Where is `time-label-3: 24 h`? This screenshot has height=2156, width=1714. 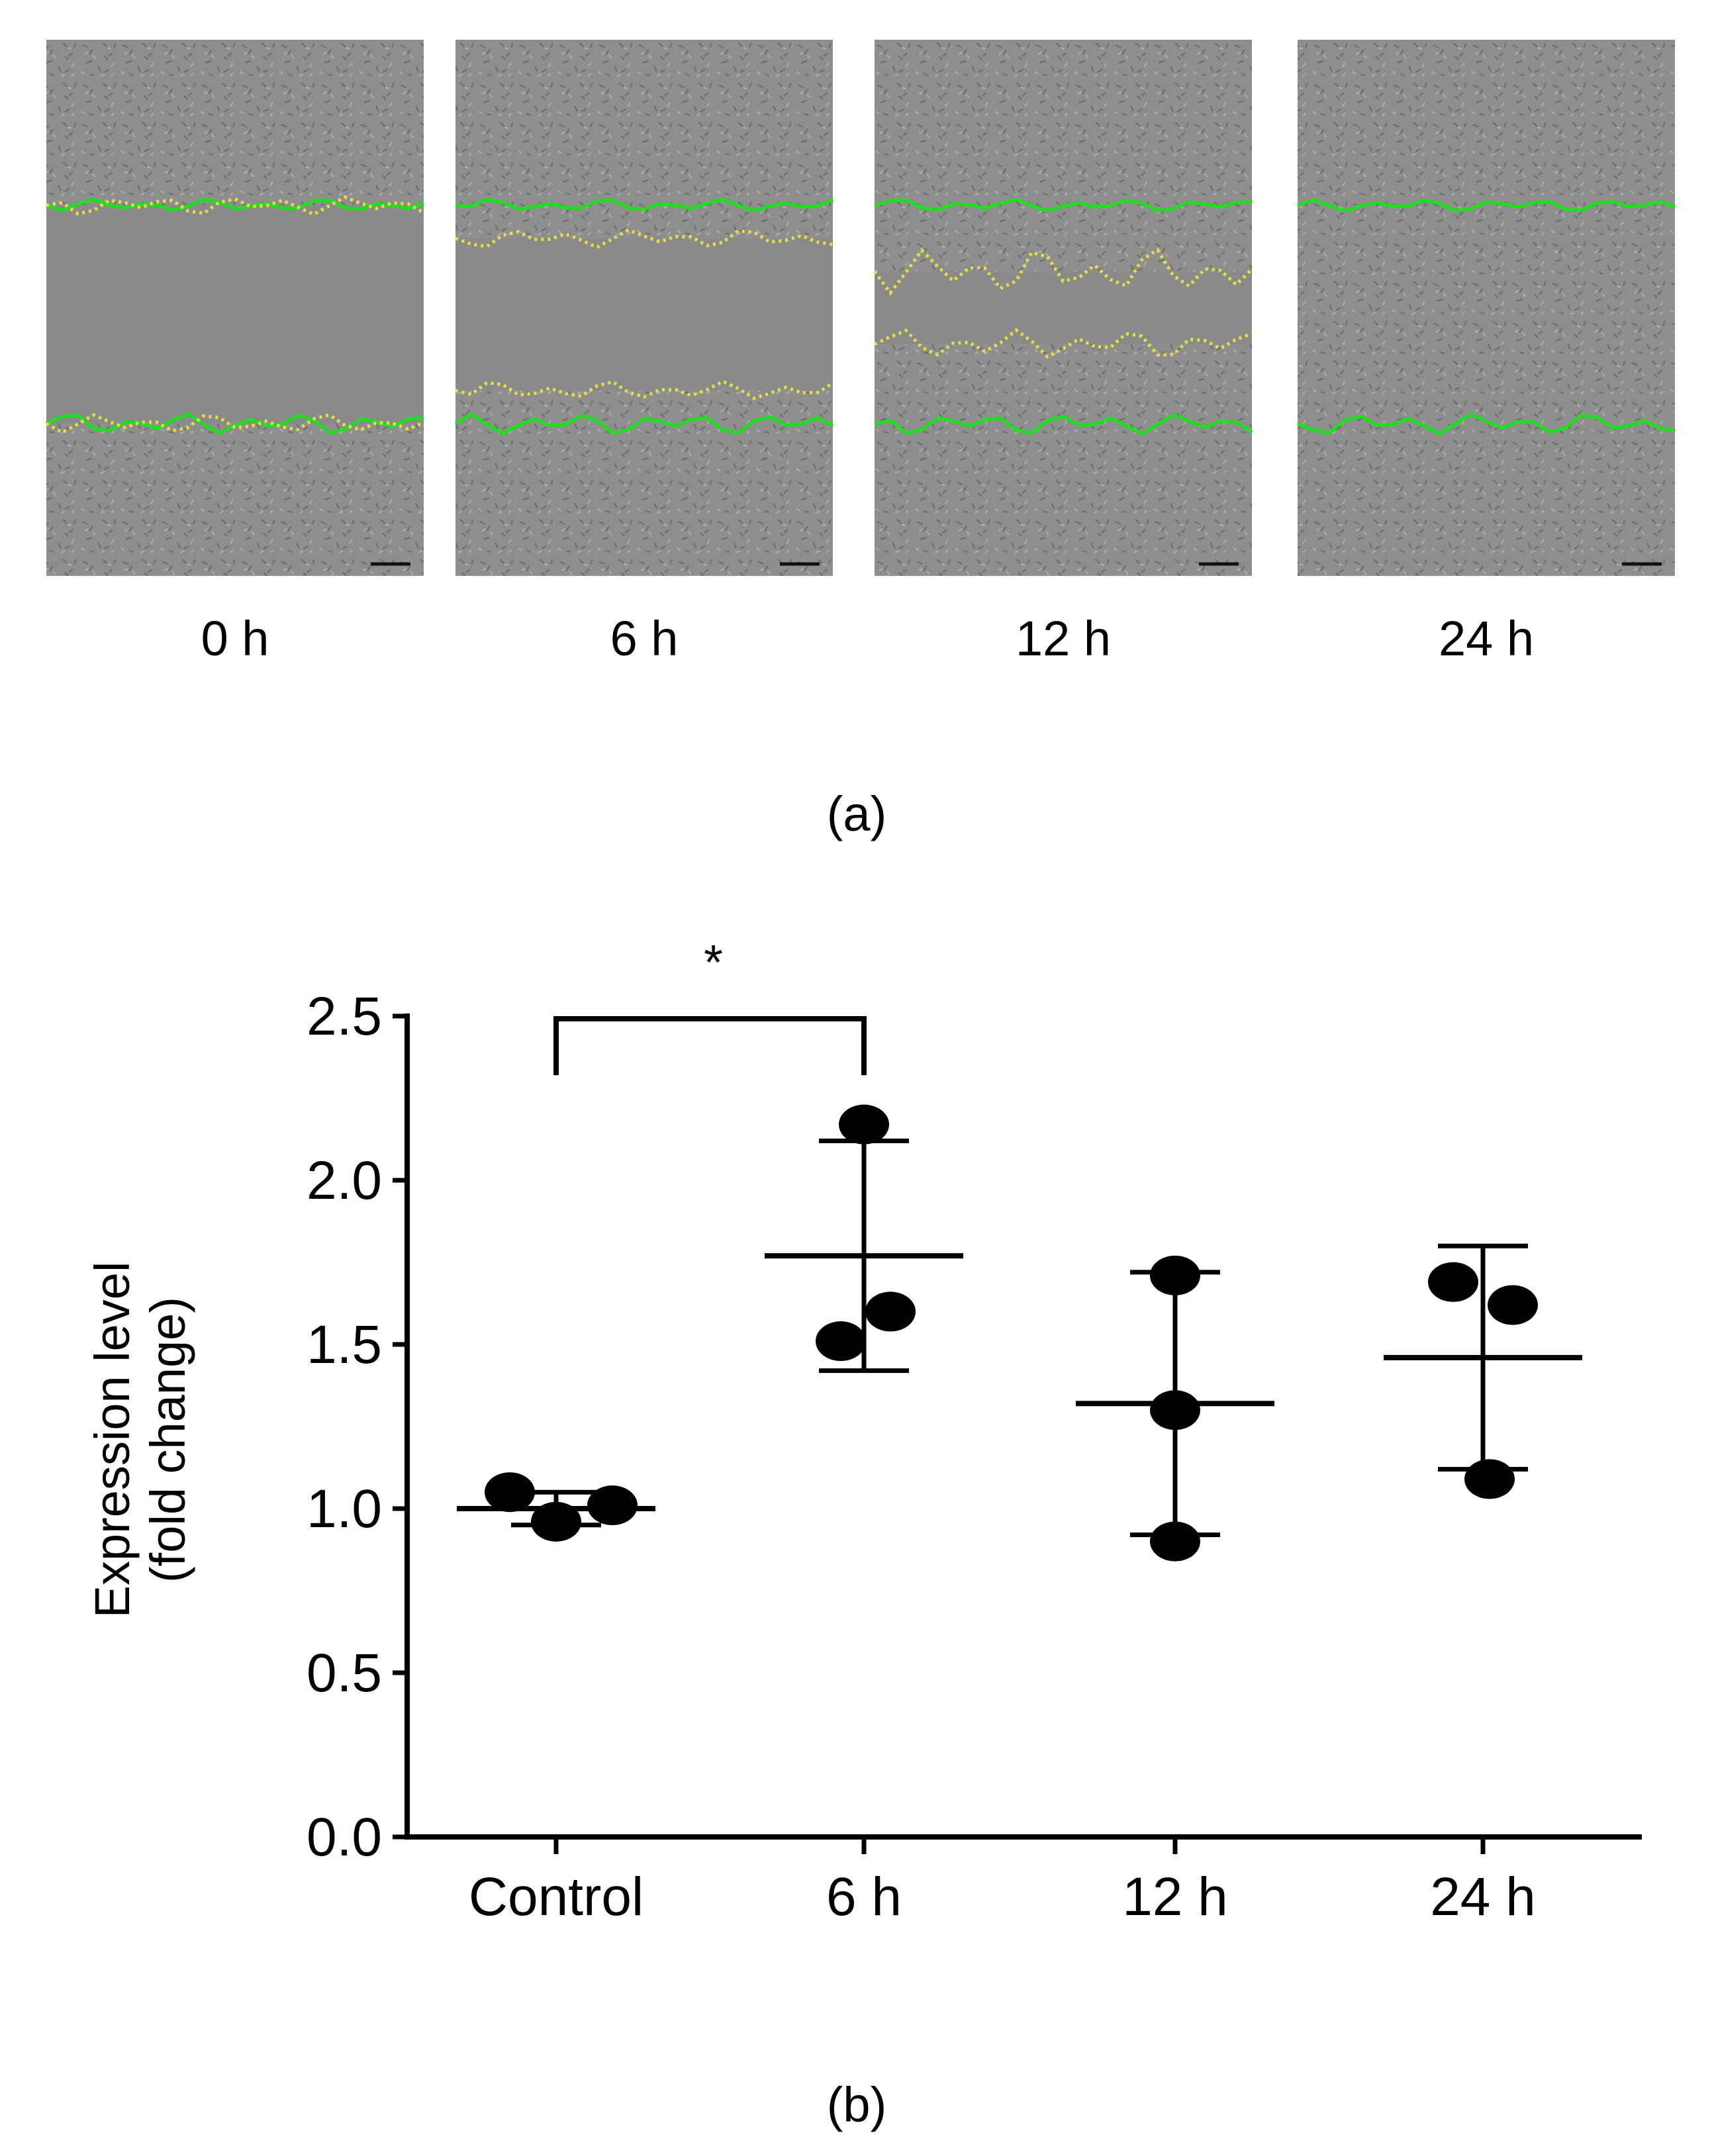
time-label-3: 24 h is located at coordinates (1486, 638).